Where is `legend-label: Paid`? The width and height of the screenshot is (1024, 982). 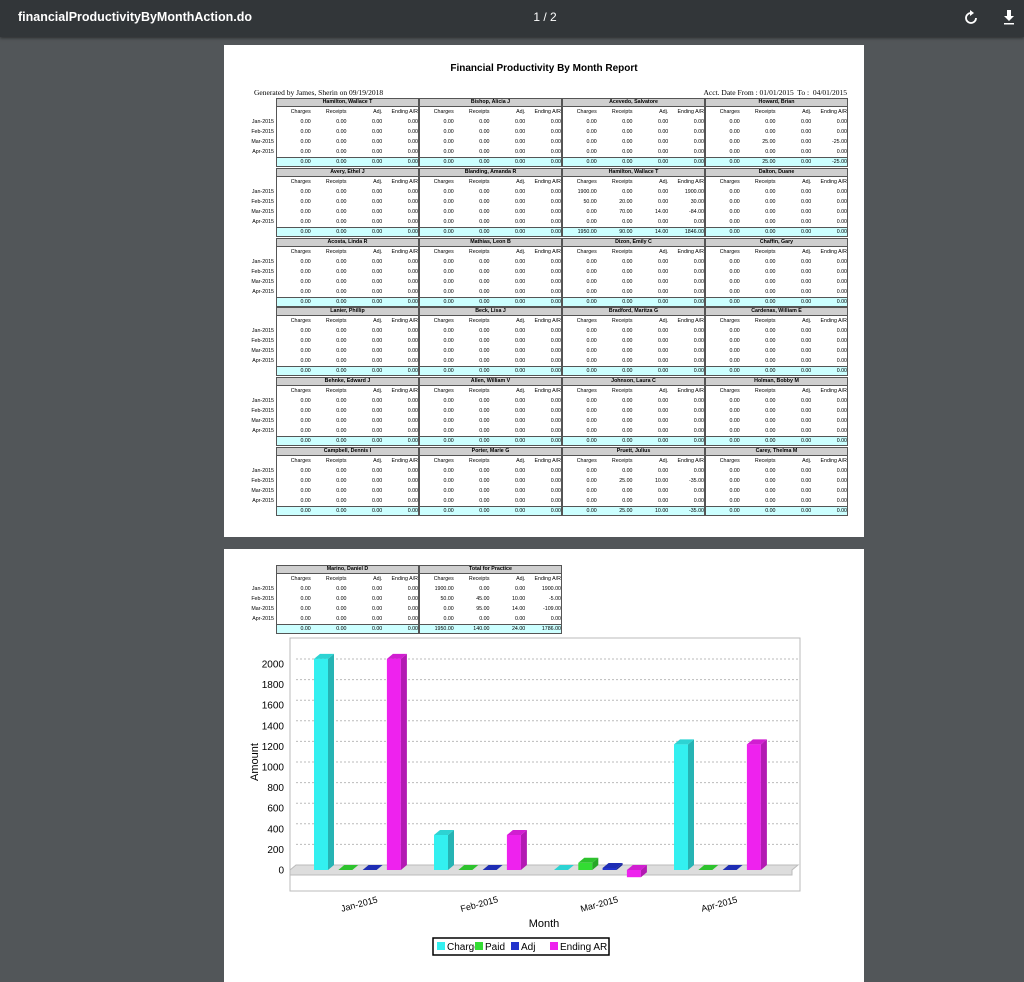
legend-label: Paid is located at coordinates (495, 947).